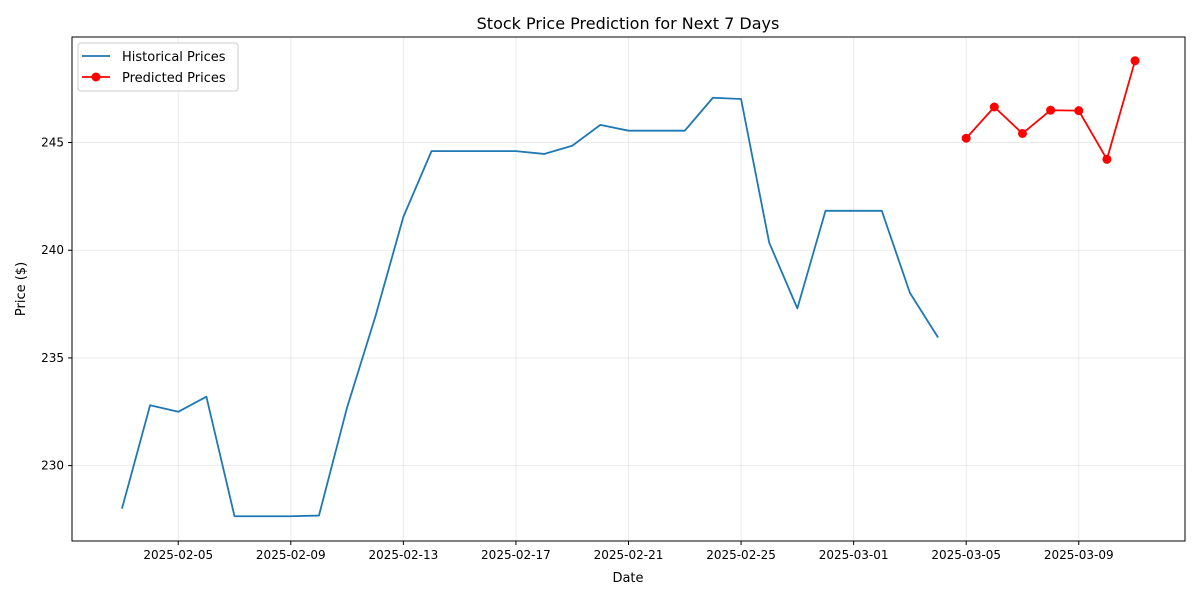 This screenshot has width=1200, height=600. I want to click on y-axis-label: Price ($), so click(21, 289).